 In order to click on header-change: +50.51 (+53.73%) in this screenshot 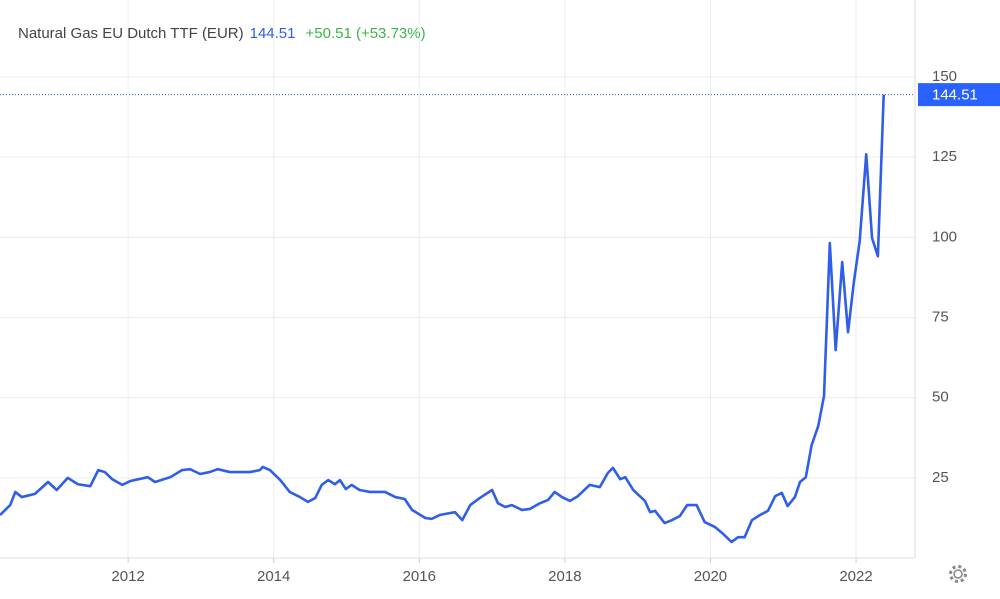, I will do `click(366, 33)`.